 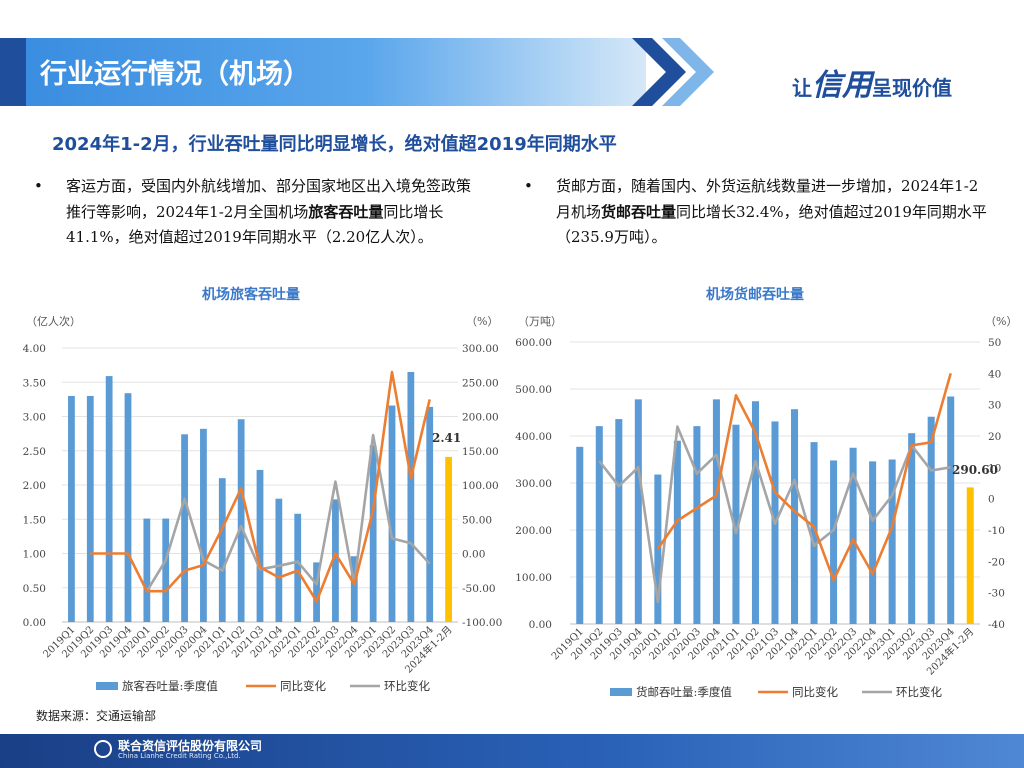 What do you see at coordinates (673, 72) in the screenshot?
I see `chevron-arrows-icon` at bounding box center [673, 72].